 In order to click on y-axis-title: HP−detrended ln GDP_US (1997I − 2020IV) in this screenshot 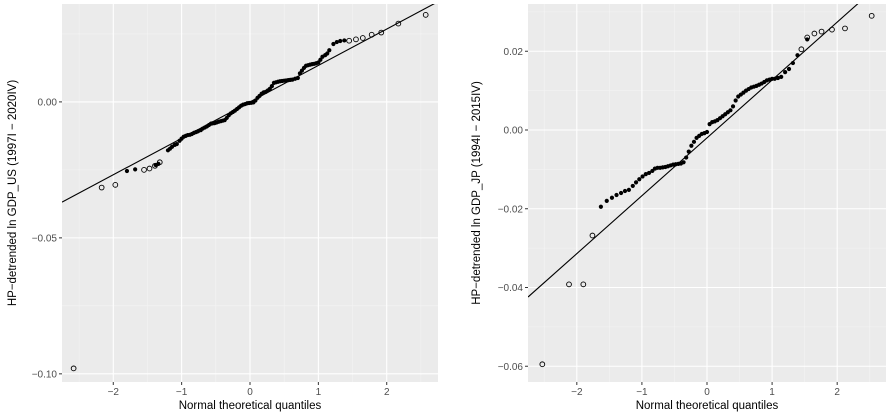, I will do `click(13, 193)`.